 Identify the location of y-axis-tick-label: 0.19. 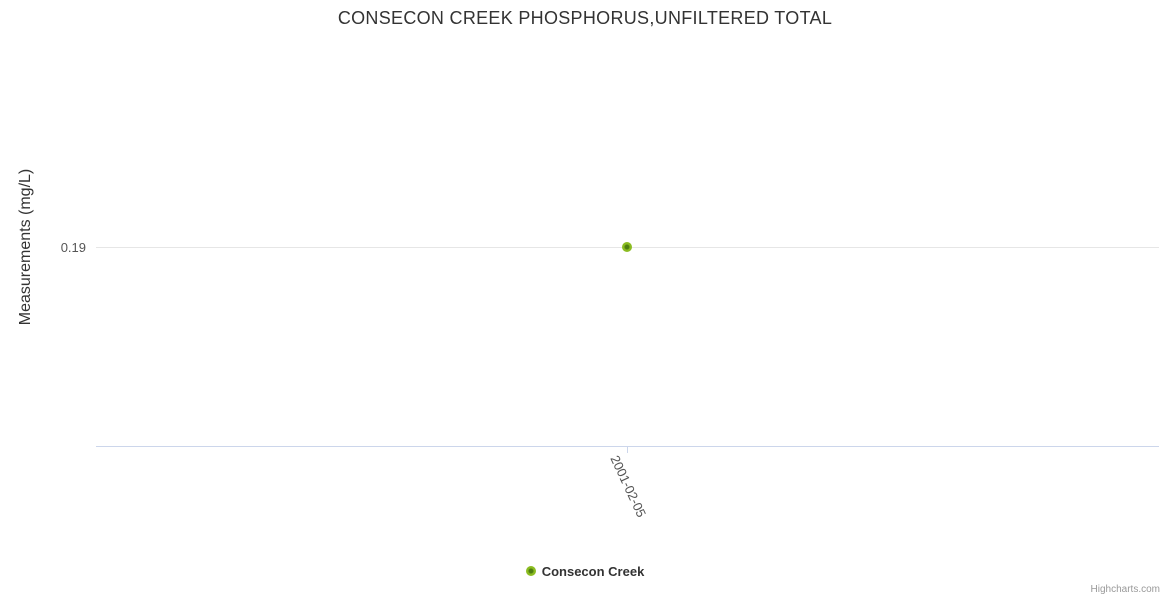
(73, 247).